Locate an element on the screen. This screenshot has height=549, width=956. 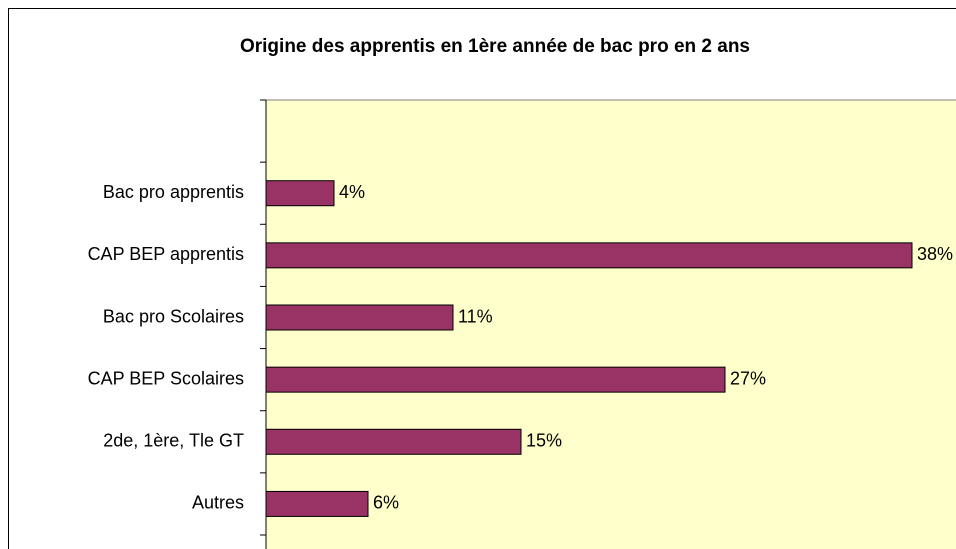
value-label: 15% is located at coordinates (544, 441).